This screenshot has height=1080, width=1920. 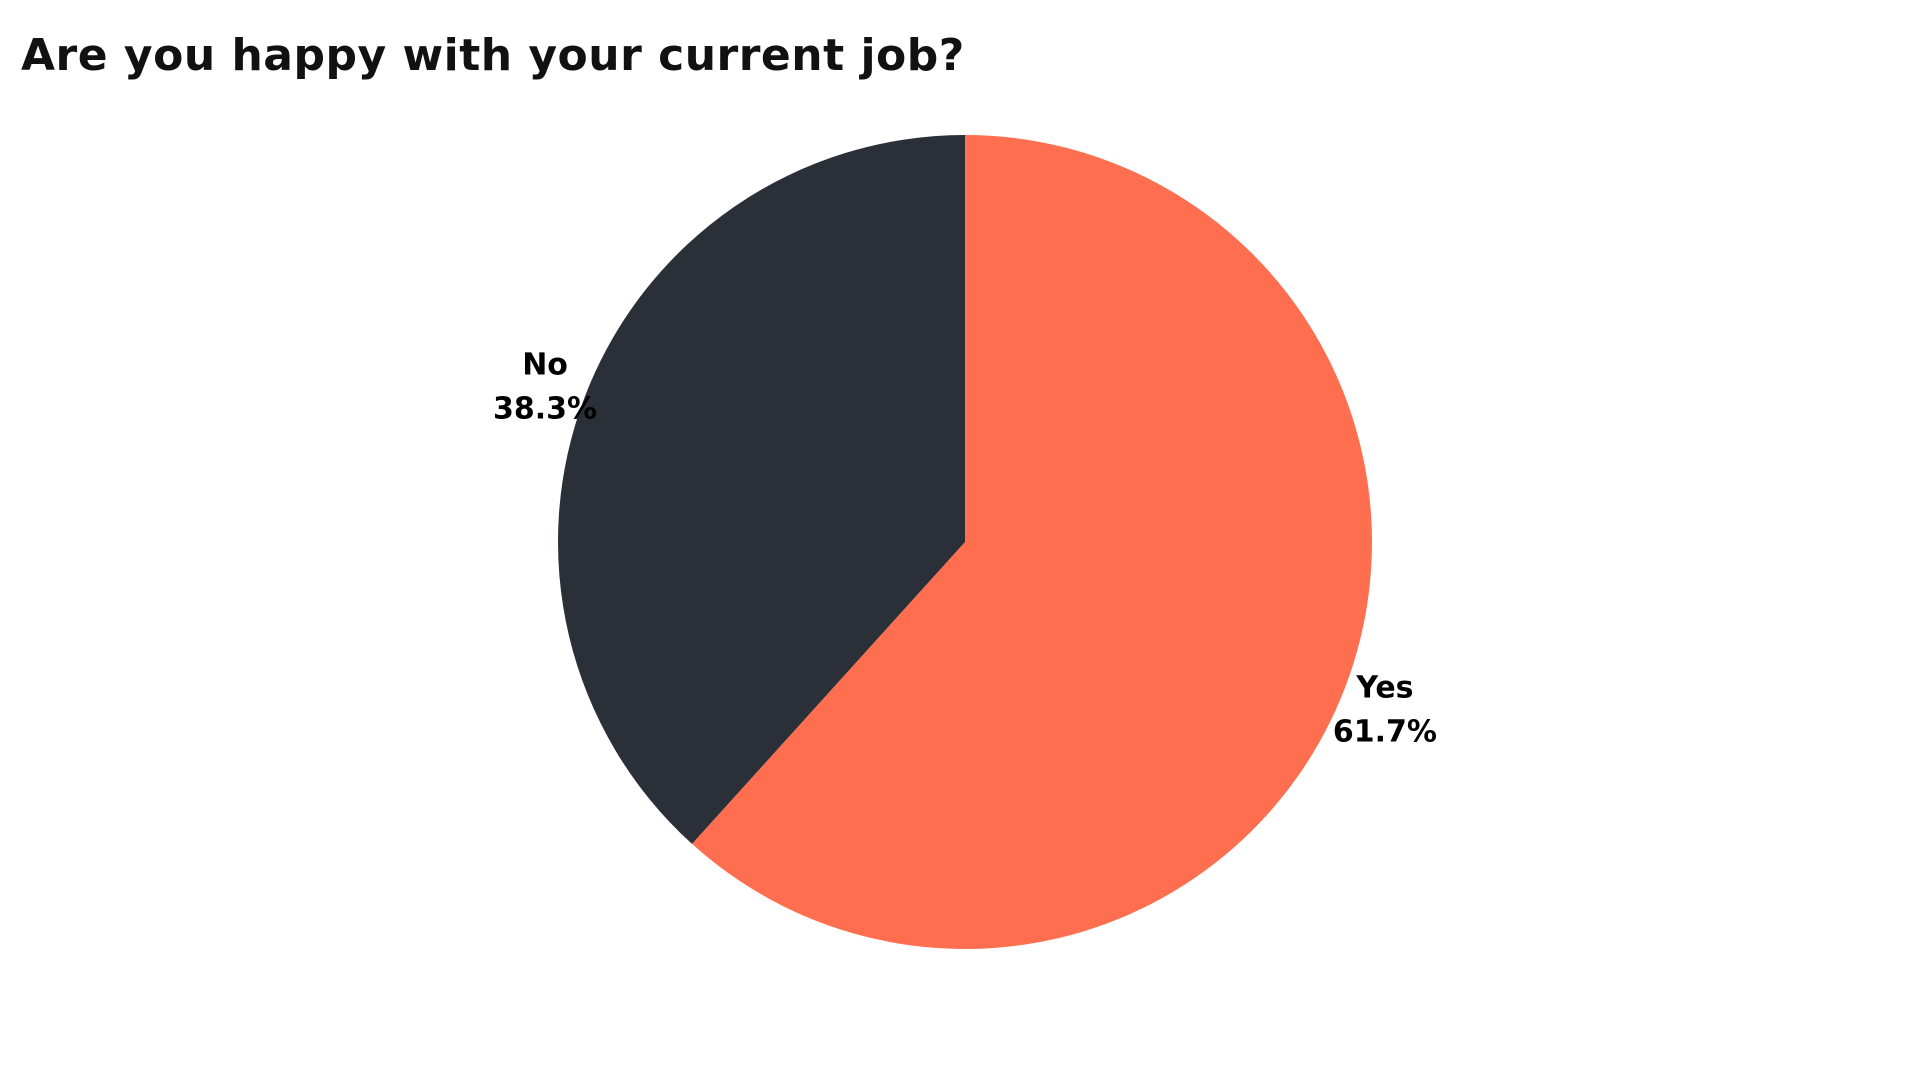 I want to click on slice-percent-yes: 61.7%, so click(x=1385, y=732).